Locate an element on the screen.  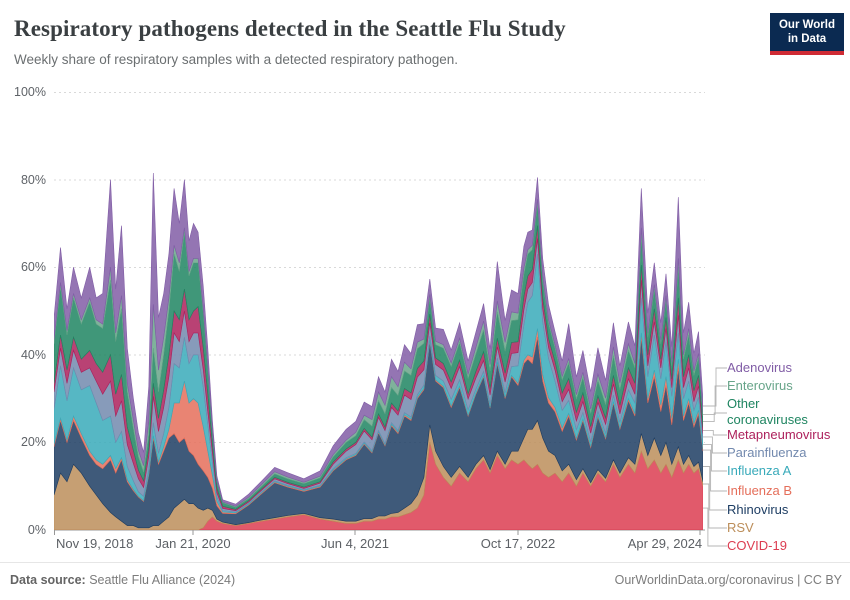
data-source-label: Data source: is located at coordinates (48, 580).